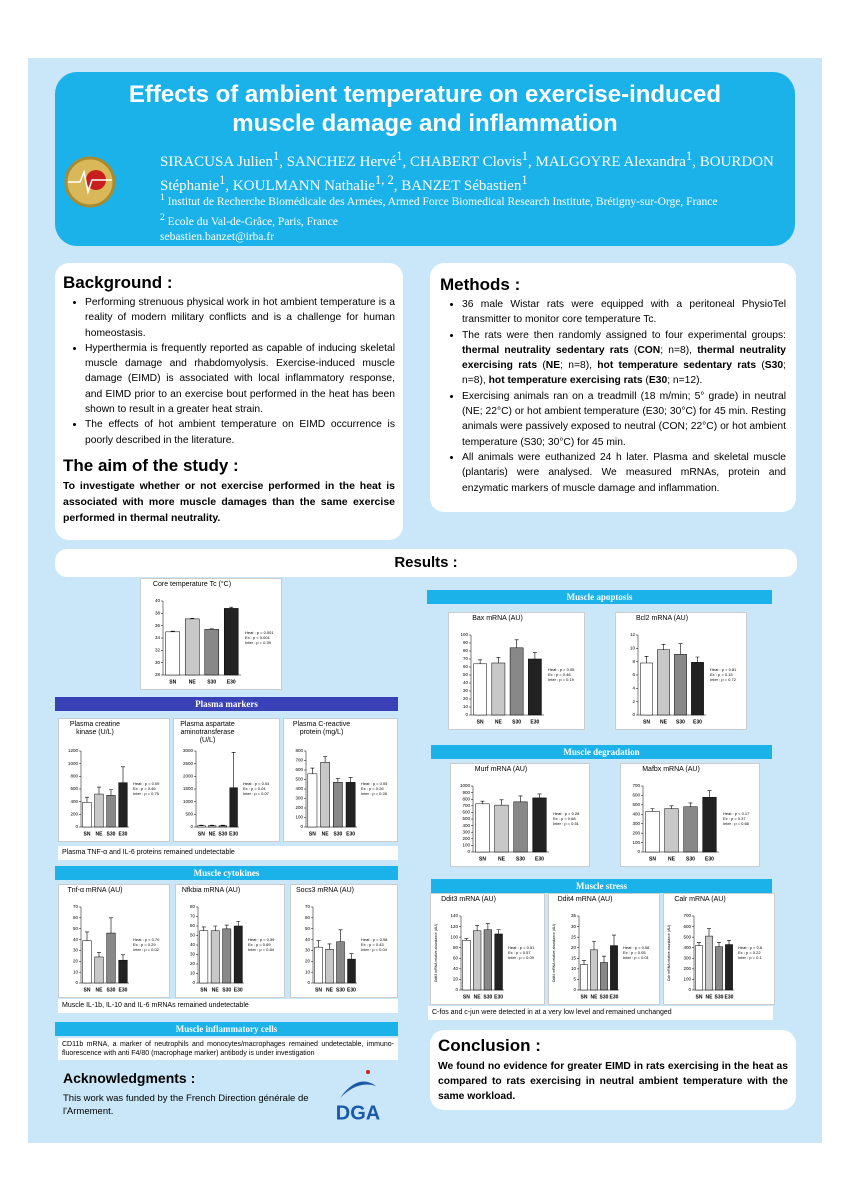 Image resolution: width=850 pixels, height=1203 pixels. I want to click on stat-line: Heat : p = 0.17, so click(736, 813).